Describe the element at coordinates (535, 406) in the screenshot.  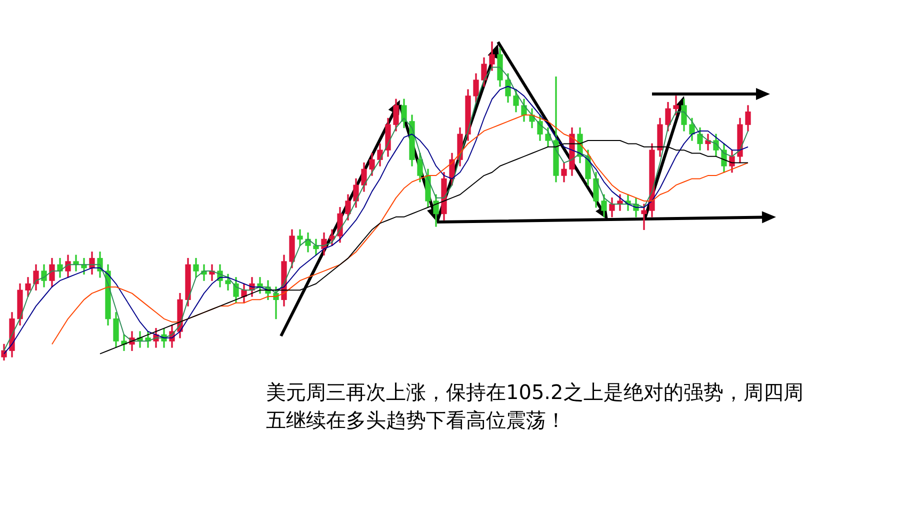
I see `text: 美元周三再次上涨，保持在105.2之上是绝对的强势，周四周五继续在多头趋势下看高位震荡！` at that location.